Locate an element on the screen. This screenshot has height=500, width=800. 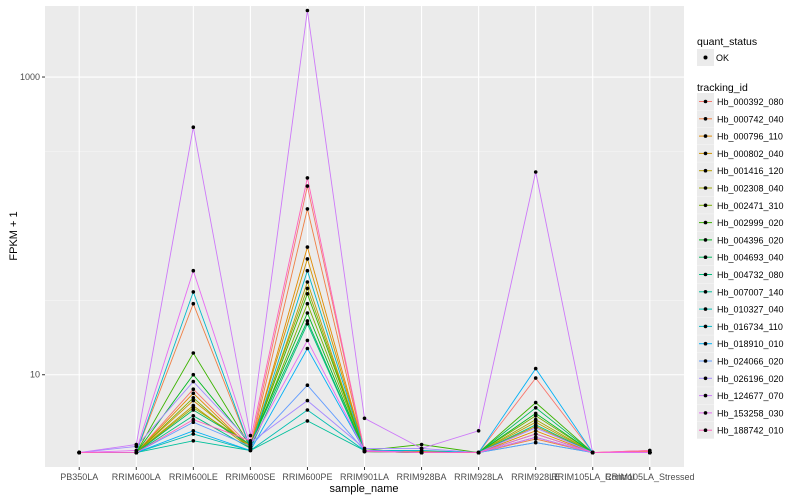
x-tick-label: RRIM600SE is located at coordinates (250, 477).